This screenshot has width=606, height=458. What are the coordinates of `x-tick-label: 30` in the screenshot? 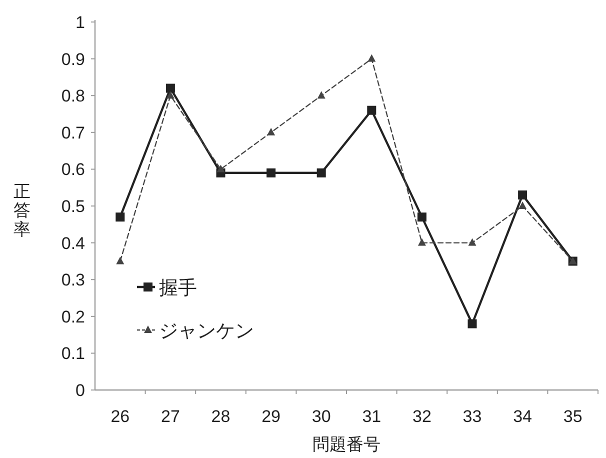 It's located at (321, 416).